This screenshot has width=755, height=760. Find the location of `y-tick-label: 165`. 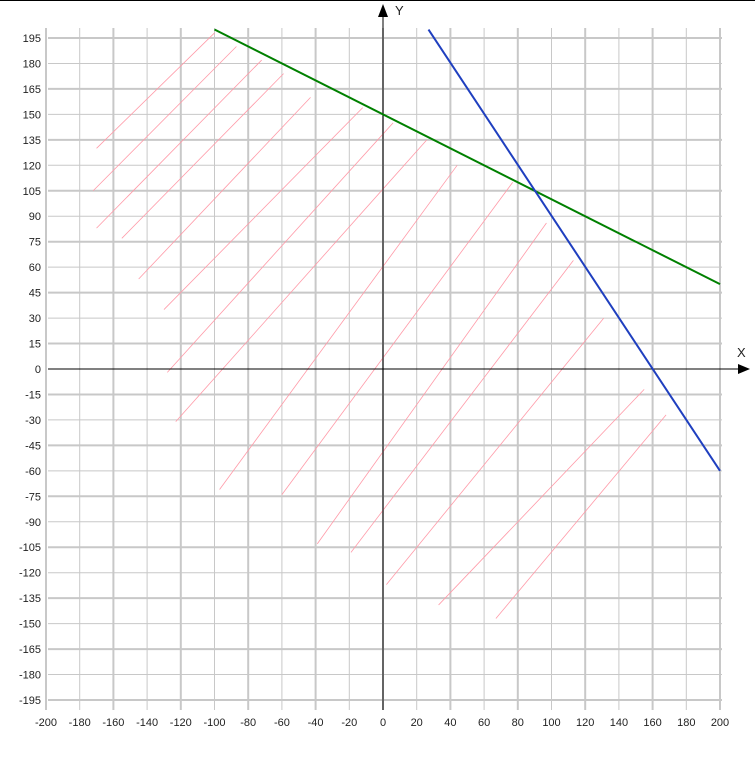

y-tick-label: 165 is located at coordinates (32, 90).